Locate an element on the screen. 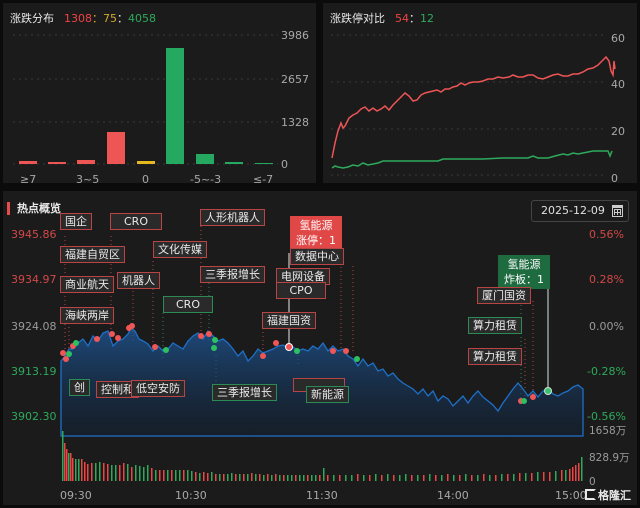 This screenshot has width=640, height=508. limit-break-highlight: 氢能源 炸板：1 is located at coordinates (524, 272).